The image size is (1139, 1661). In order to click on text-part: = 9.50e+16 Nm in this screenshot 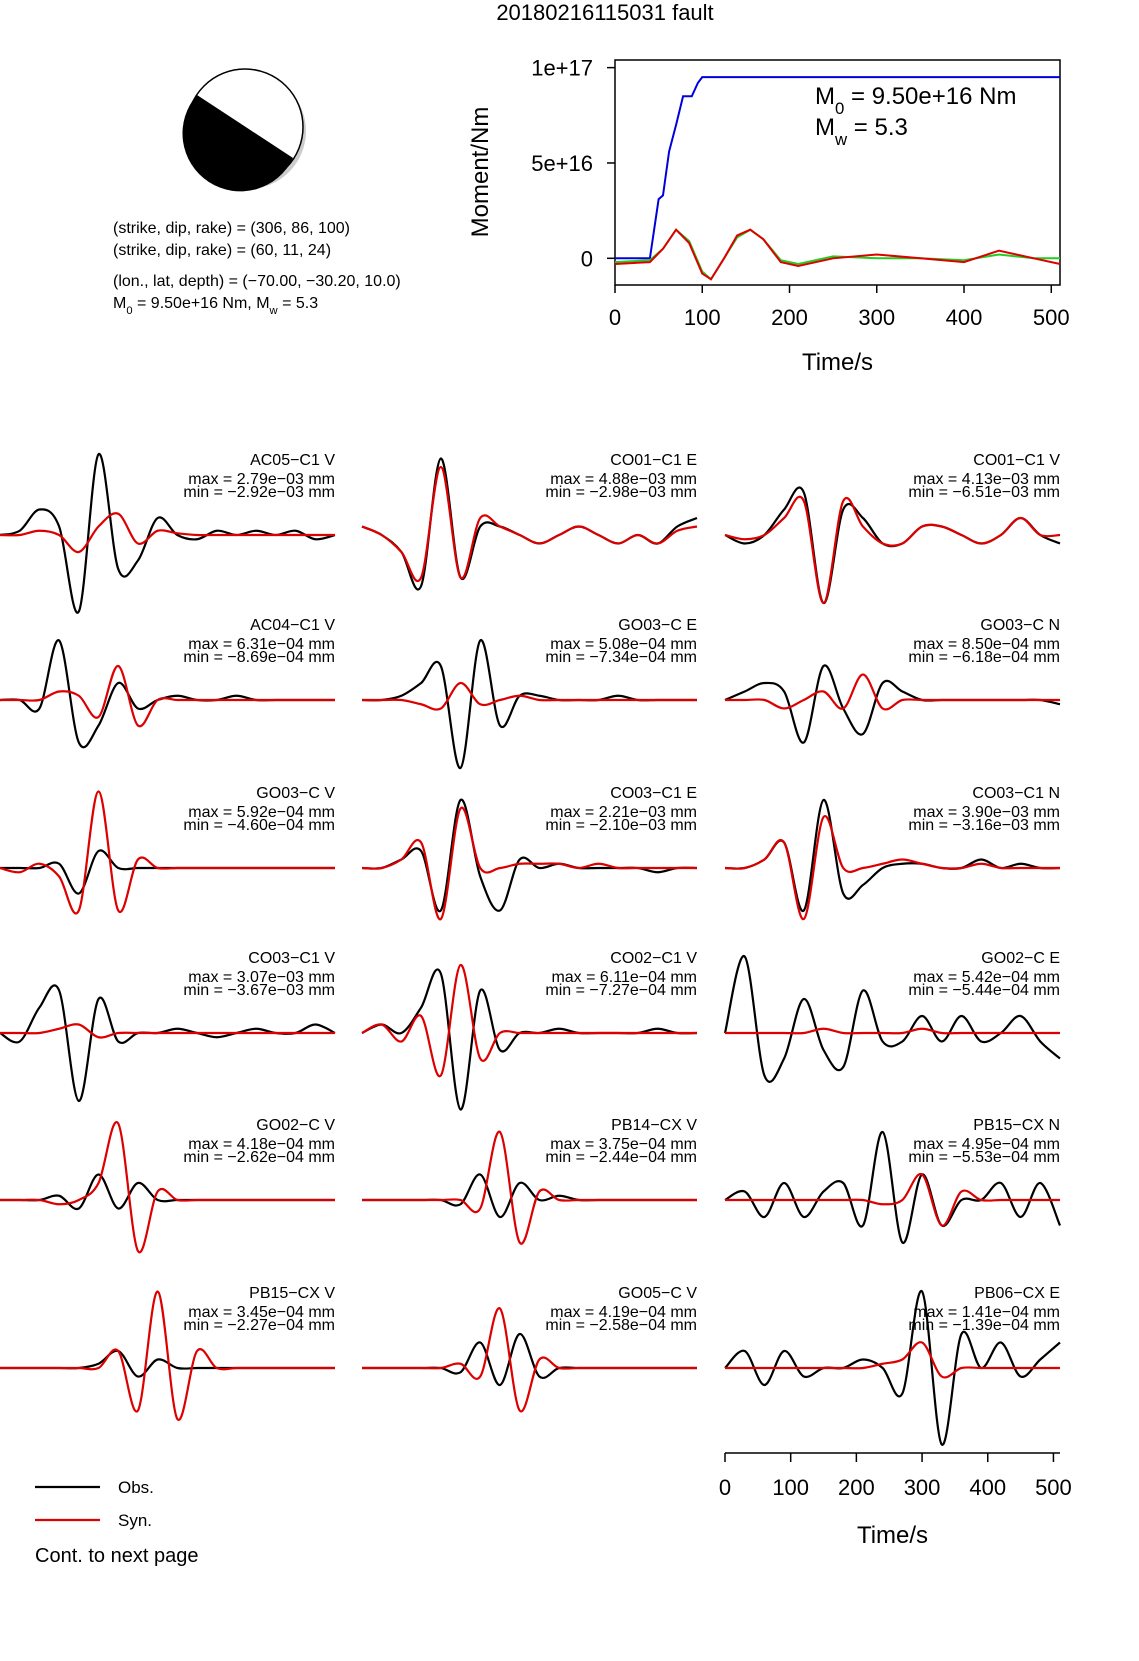, I will do `click(930, 96)`.